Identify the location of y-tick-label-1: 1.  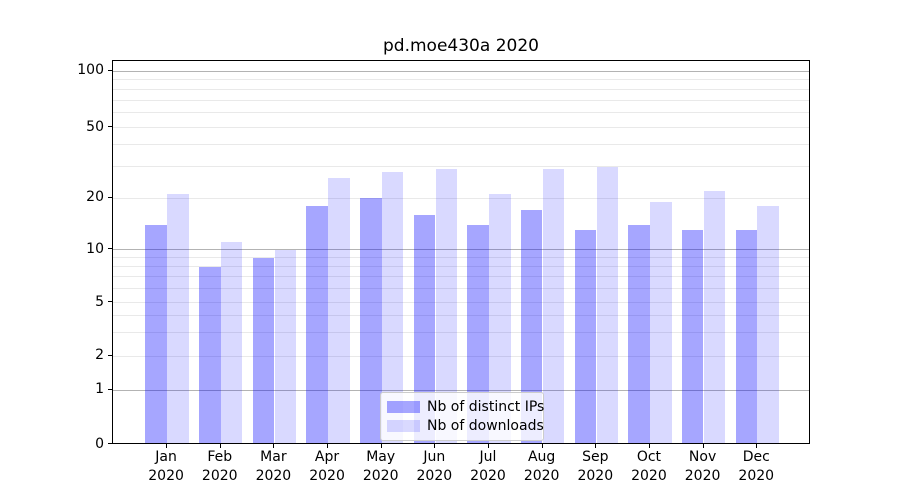
(99, 389).